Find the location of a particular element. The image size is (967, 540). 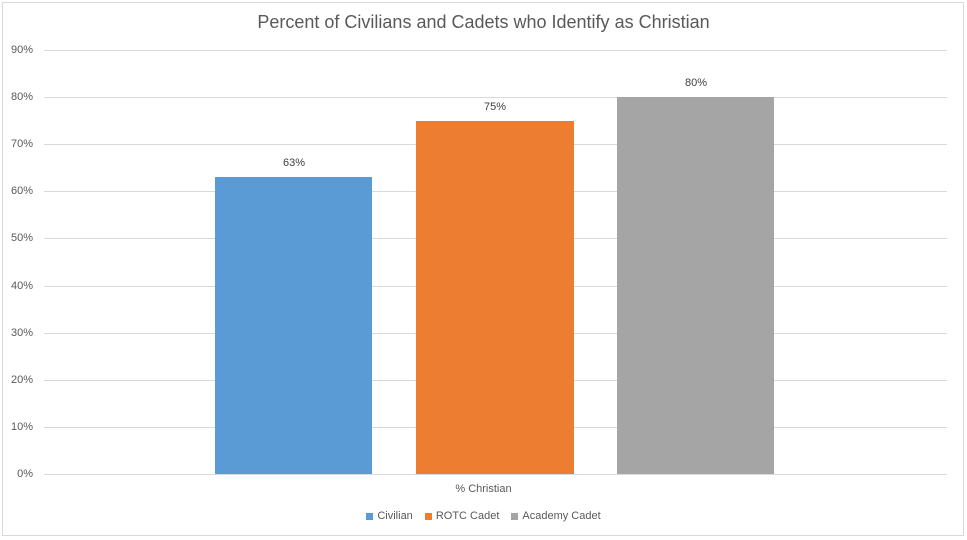

y-axis-tick-label: 40% is located at coordinates (21, 286).